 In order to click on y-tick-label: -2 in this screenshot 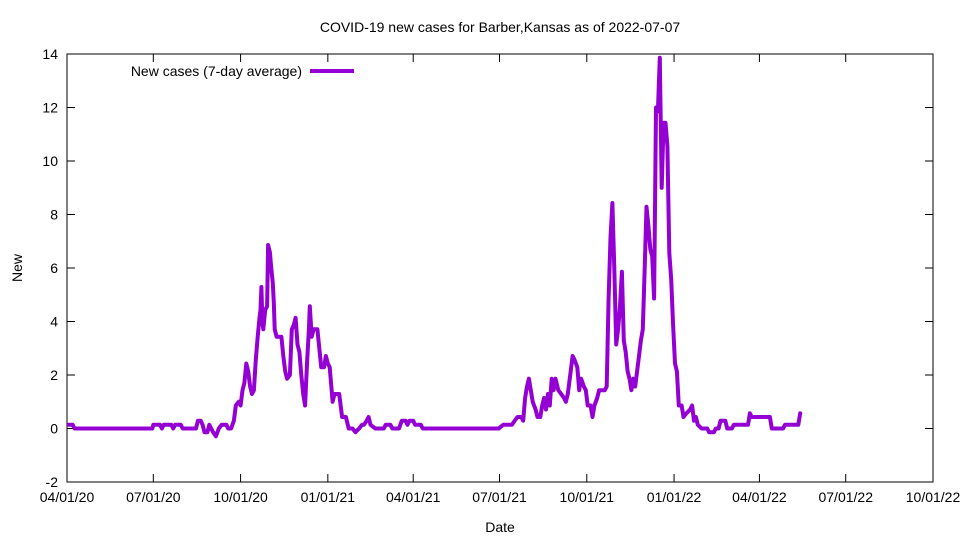, I will do `click(52, 482)`.